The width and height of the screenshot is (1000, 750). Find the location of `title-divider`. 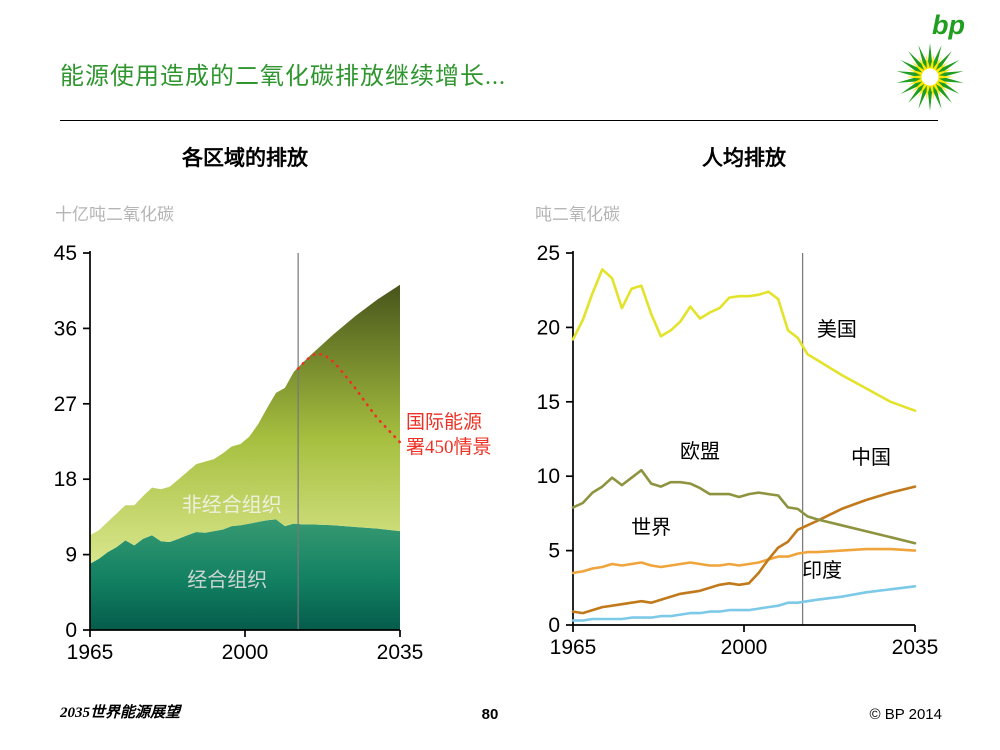

title-divider is located at coordinates (499, 120).